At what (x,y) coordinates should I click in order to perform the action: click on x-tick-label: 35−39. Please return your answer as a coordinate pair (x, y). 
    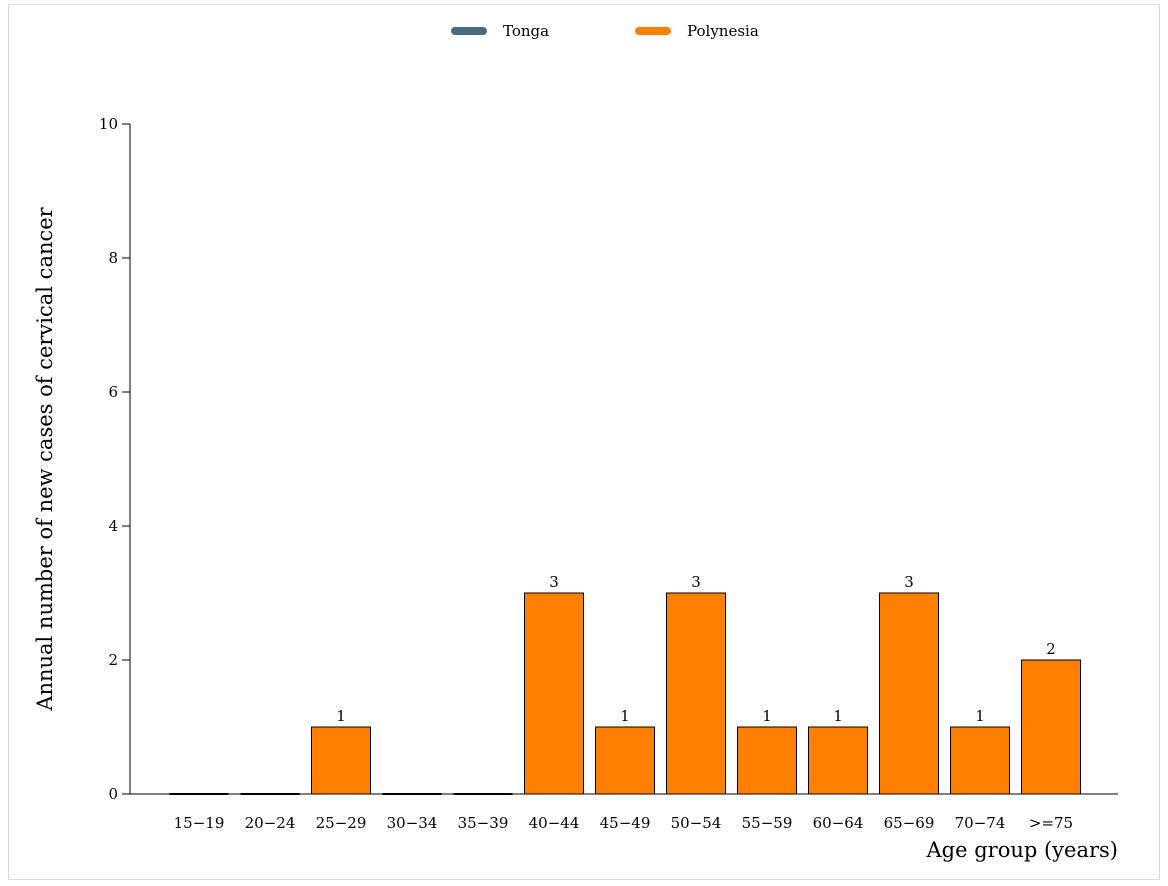
    Looking at the image, I should click on (483, 823).